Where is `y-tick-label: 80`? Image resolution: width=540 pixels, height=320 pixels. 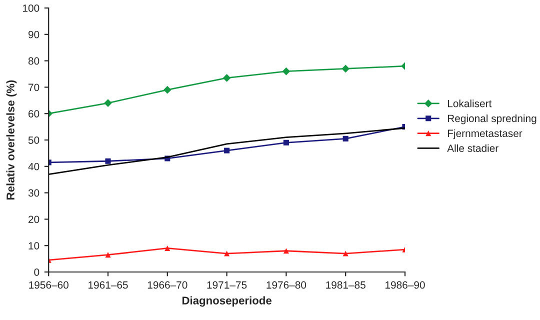 y-tick-label: 80 is located at coordinates (34, 61).